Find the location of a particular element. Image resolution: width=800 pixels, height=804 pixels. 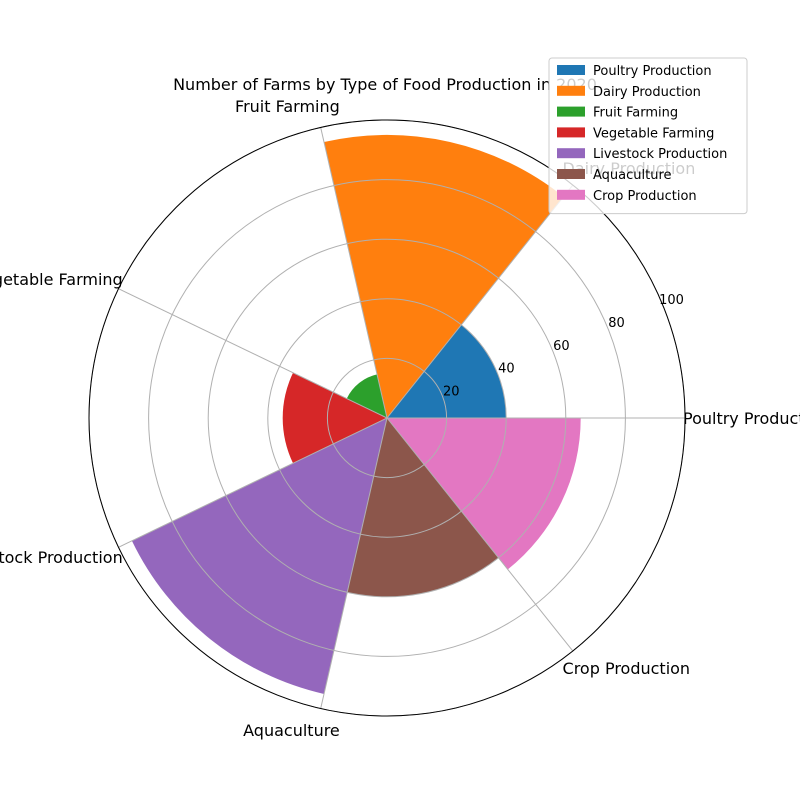

r-tick-label: 80 is located at coordinates (616, 323).